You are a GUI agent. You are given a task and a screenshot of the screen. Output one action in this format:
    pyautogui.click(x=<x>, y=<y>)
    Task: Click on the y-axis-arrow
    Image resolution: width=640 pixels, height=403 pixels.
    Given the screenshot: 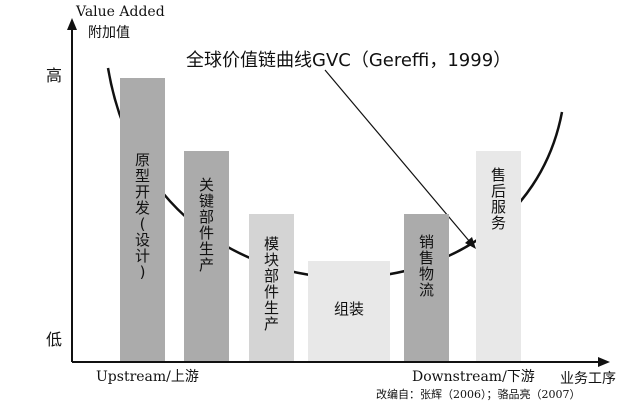 What is the action you would take?
    pyautogui.click(x=72, y=24)
    